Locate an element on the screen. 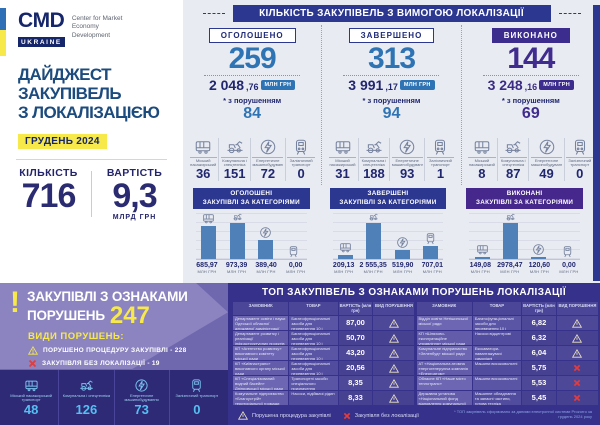 The image size is (600, 425). status-badge: ВИКОНАНО is located at coordinates (530, 35).